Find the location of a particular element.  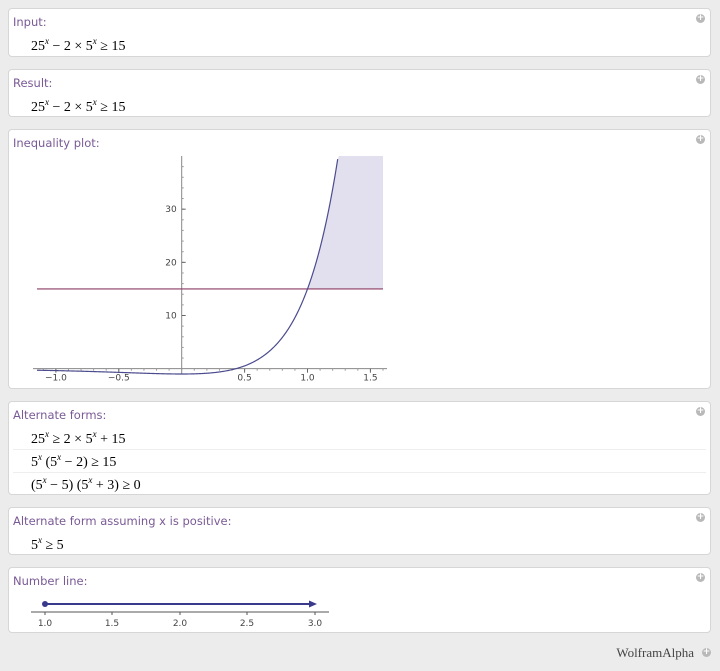

function-curve is located at coordinates (187, 267).